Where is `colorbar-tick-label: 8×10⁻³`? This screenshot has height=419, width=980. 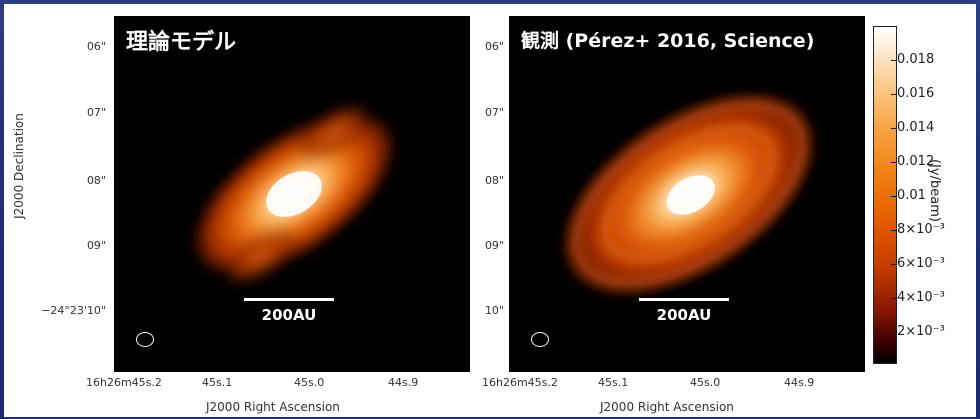 colorbar-tick-label: 8×10⁻³ is located at coordinates (918, 229).